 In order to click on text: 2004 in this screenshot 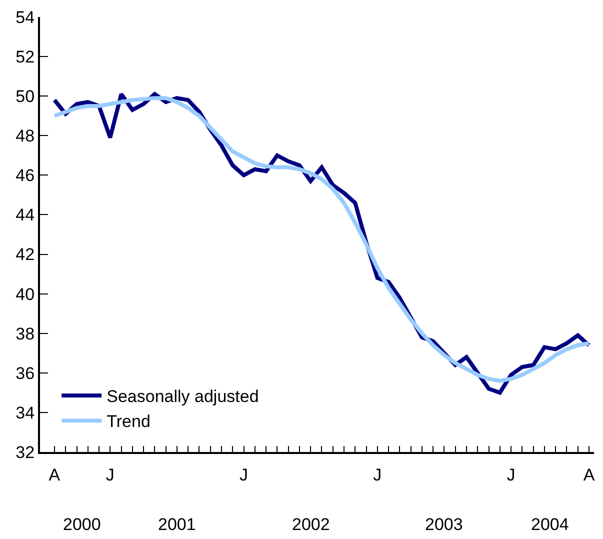, I will do `click(550, 524)`.